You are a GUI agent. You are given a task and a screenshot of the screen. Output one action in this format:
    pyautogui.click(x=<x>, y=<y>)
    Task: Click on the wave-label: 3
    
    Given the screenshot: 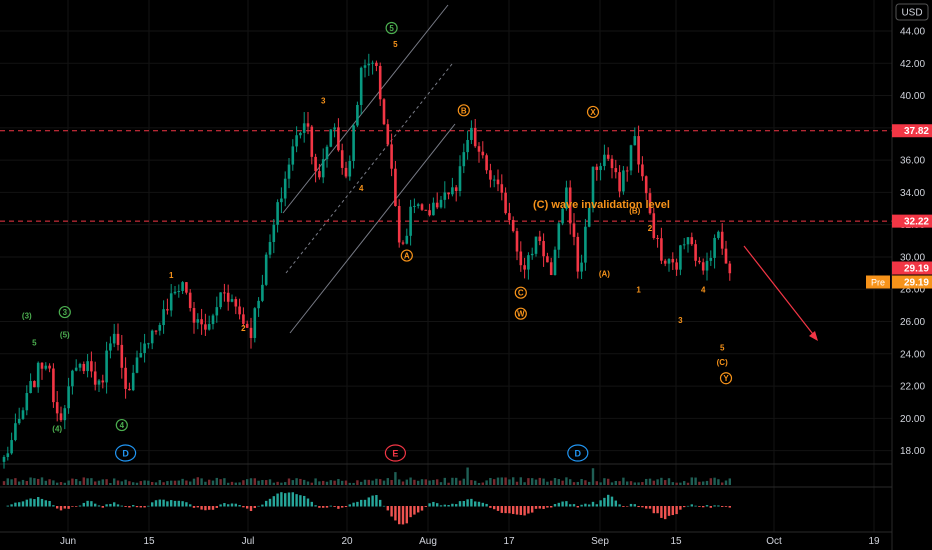 What is the action you would take?
    pyautogui.click(x=323, y=101)
    